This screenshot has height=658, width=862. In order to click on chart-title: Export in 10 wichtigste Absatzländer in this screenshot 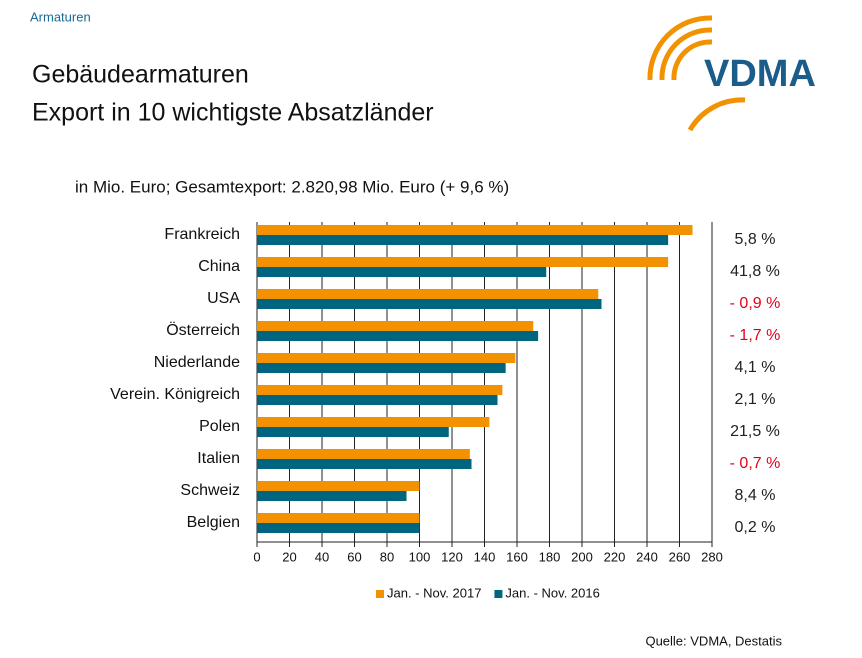, I will do `click(233, 113)`.